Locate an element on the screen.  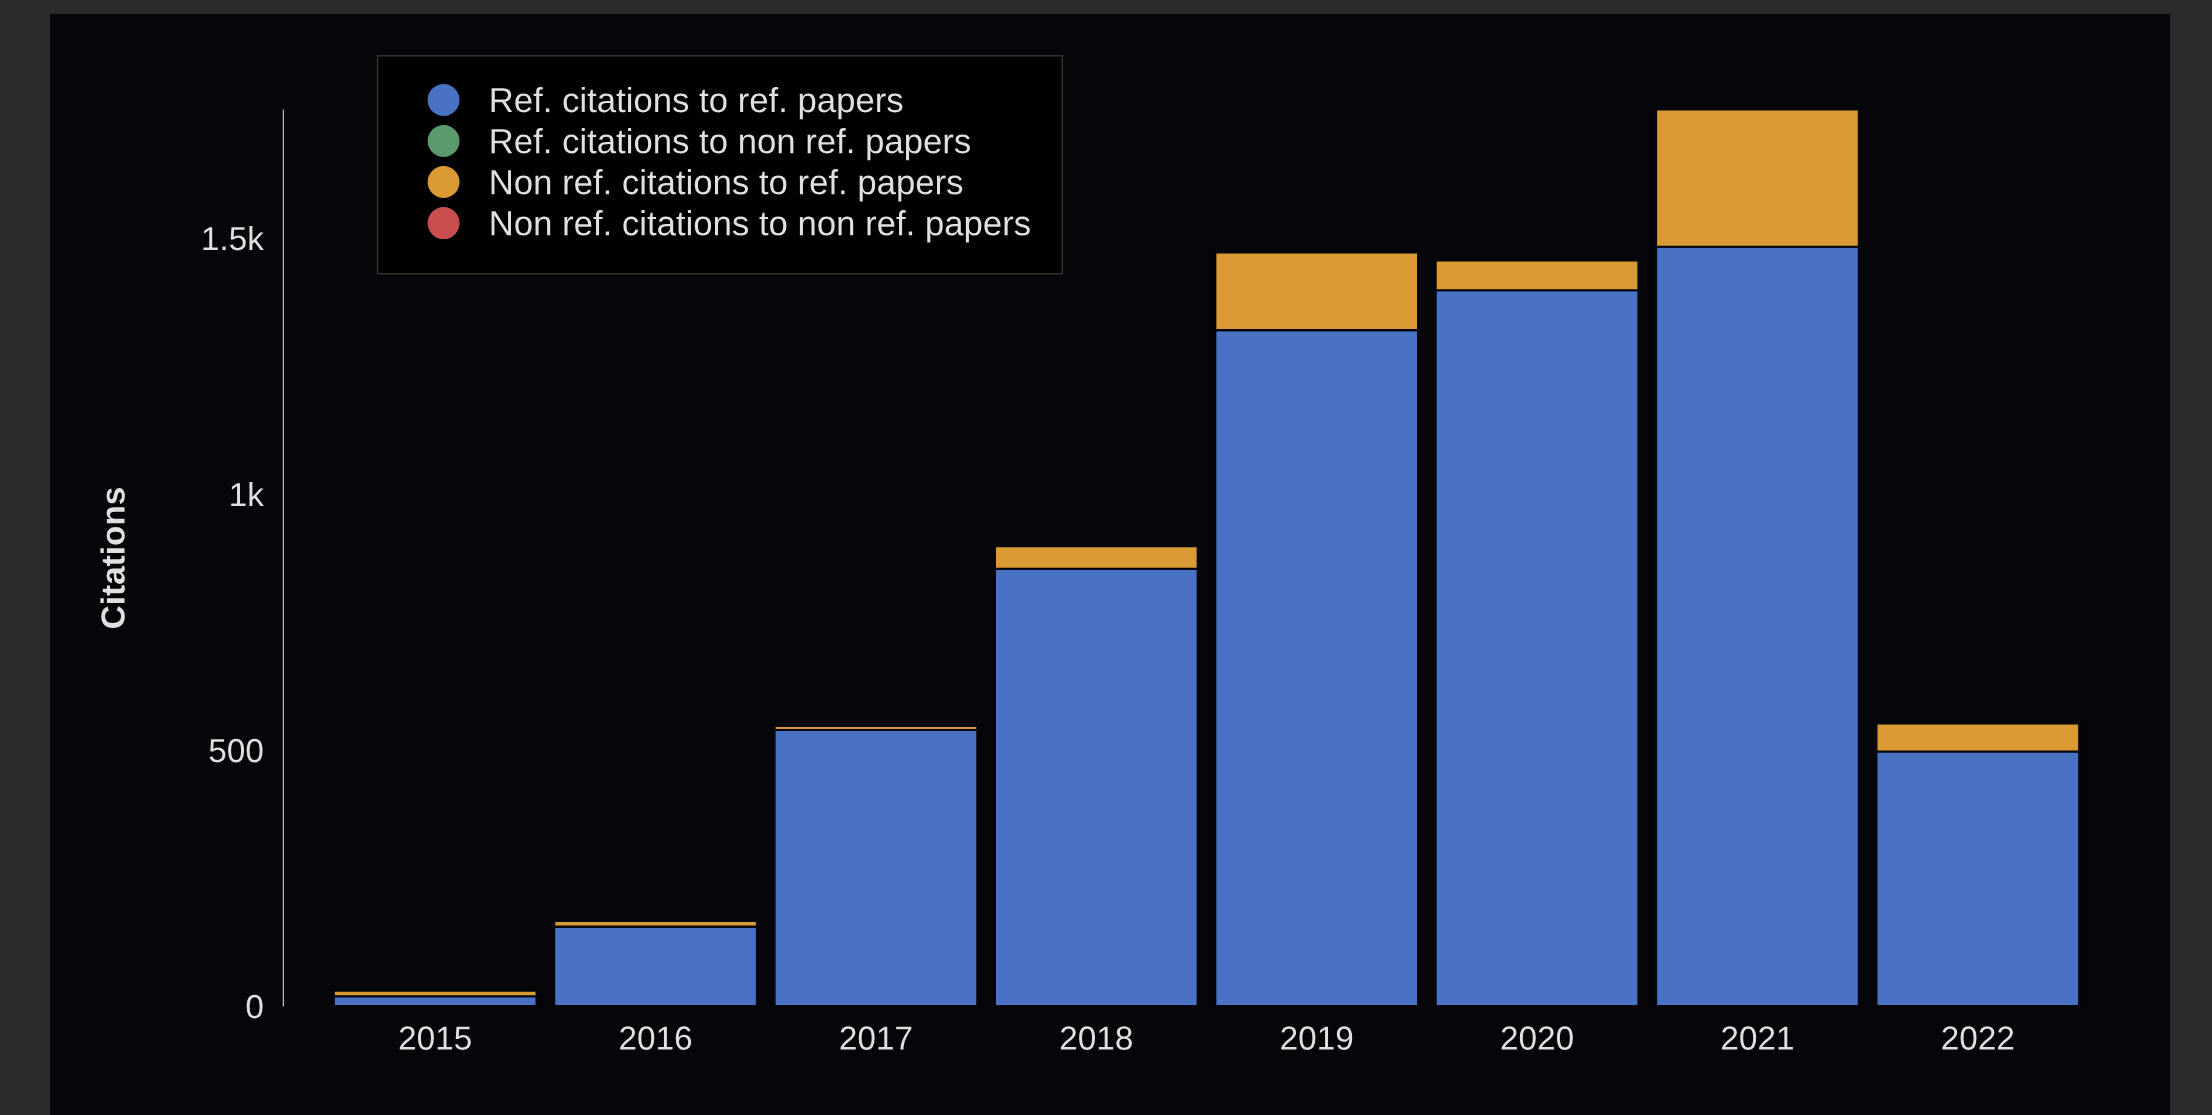
y-tick-label: 1.5k is located at coordinates (233, 238).